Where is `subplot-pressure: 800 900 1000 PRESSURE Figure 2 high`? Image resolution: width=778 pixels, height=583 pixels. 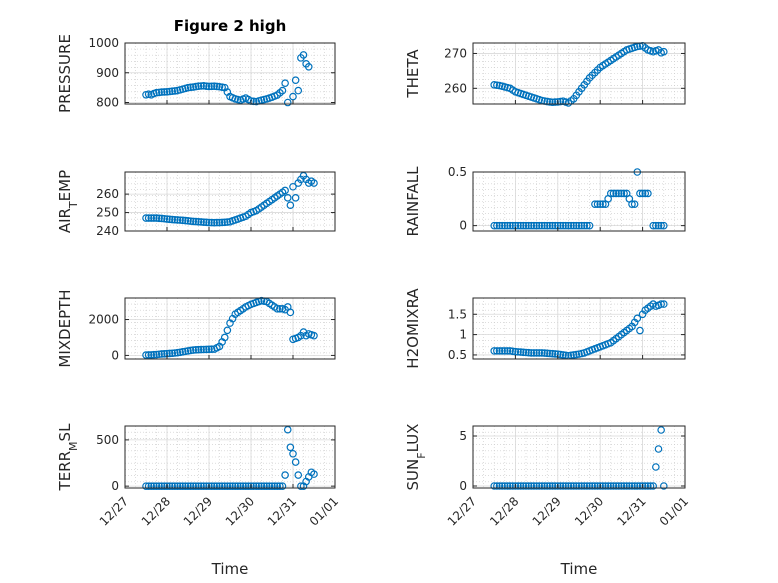 subplot-pressure: 800 900 1000 PRESSURE Figure 2 high is located at coordinates (196, 65).